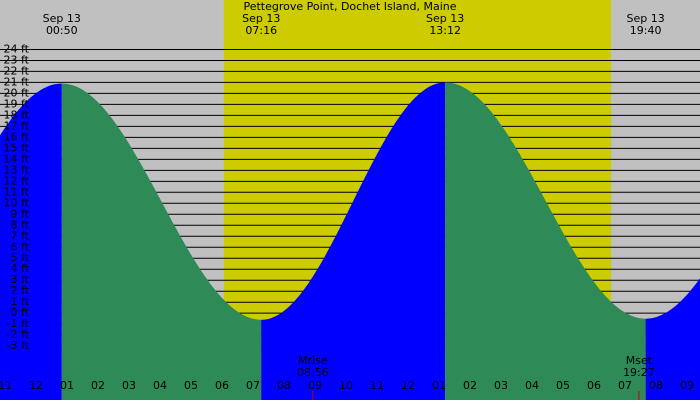 This screenshot has width=700, height=404. I want to click on y-tick-label: 4 ft, so click(20, 268).